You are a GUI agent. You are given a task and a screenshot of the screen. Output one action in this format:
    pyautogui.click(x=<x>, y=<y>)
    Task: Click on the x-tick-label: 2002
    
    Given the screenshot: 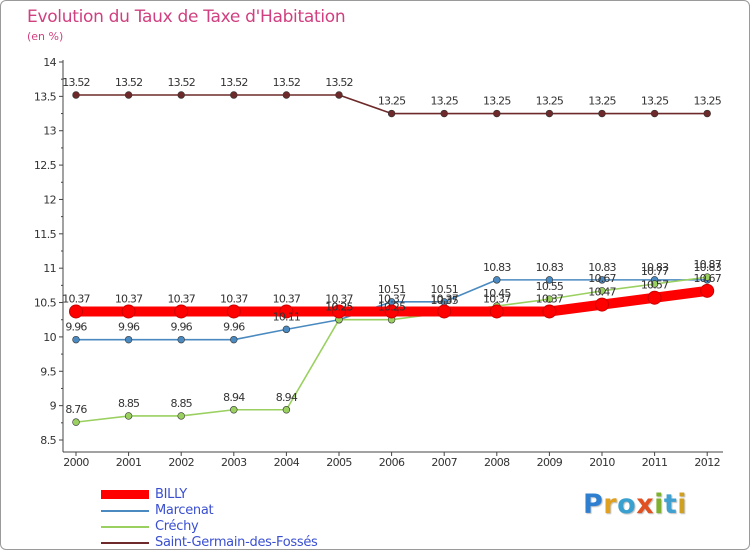 What is the action you would take?
    pyautogui.click(x=181, y=462)
    